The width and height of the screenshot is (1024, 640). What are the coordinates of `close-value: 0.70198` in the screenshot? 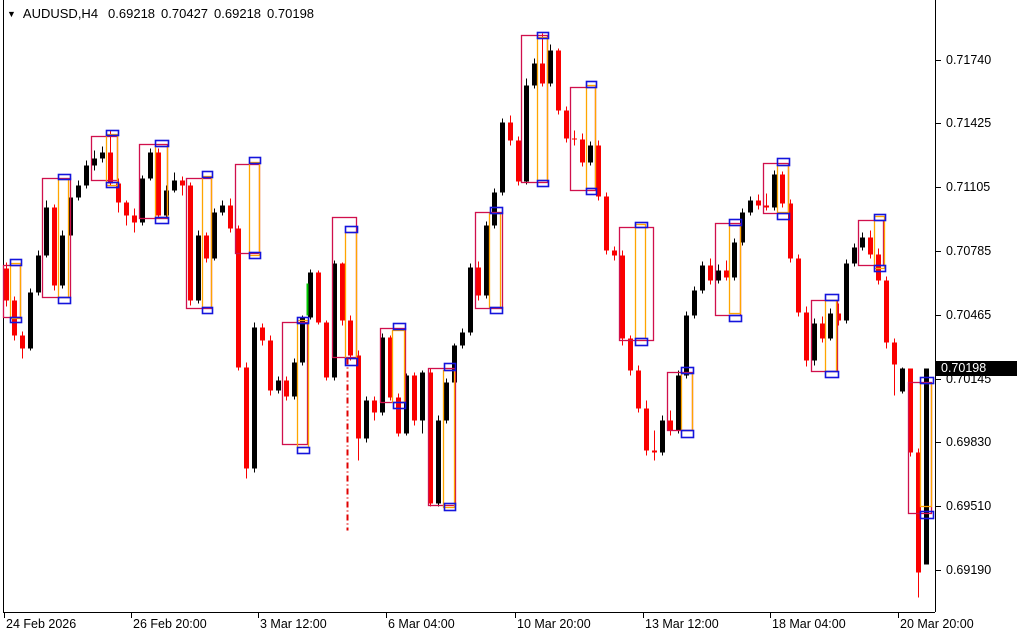 It's located at (291, 13).